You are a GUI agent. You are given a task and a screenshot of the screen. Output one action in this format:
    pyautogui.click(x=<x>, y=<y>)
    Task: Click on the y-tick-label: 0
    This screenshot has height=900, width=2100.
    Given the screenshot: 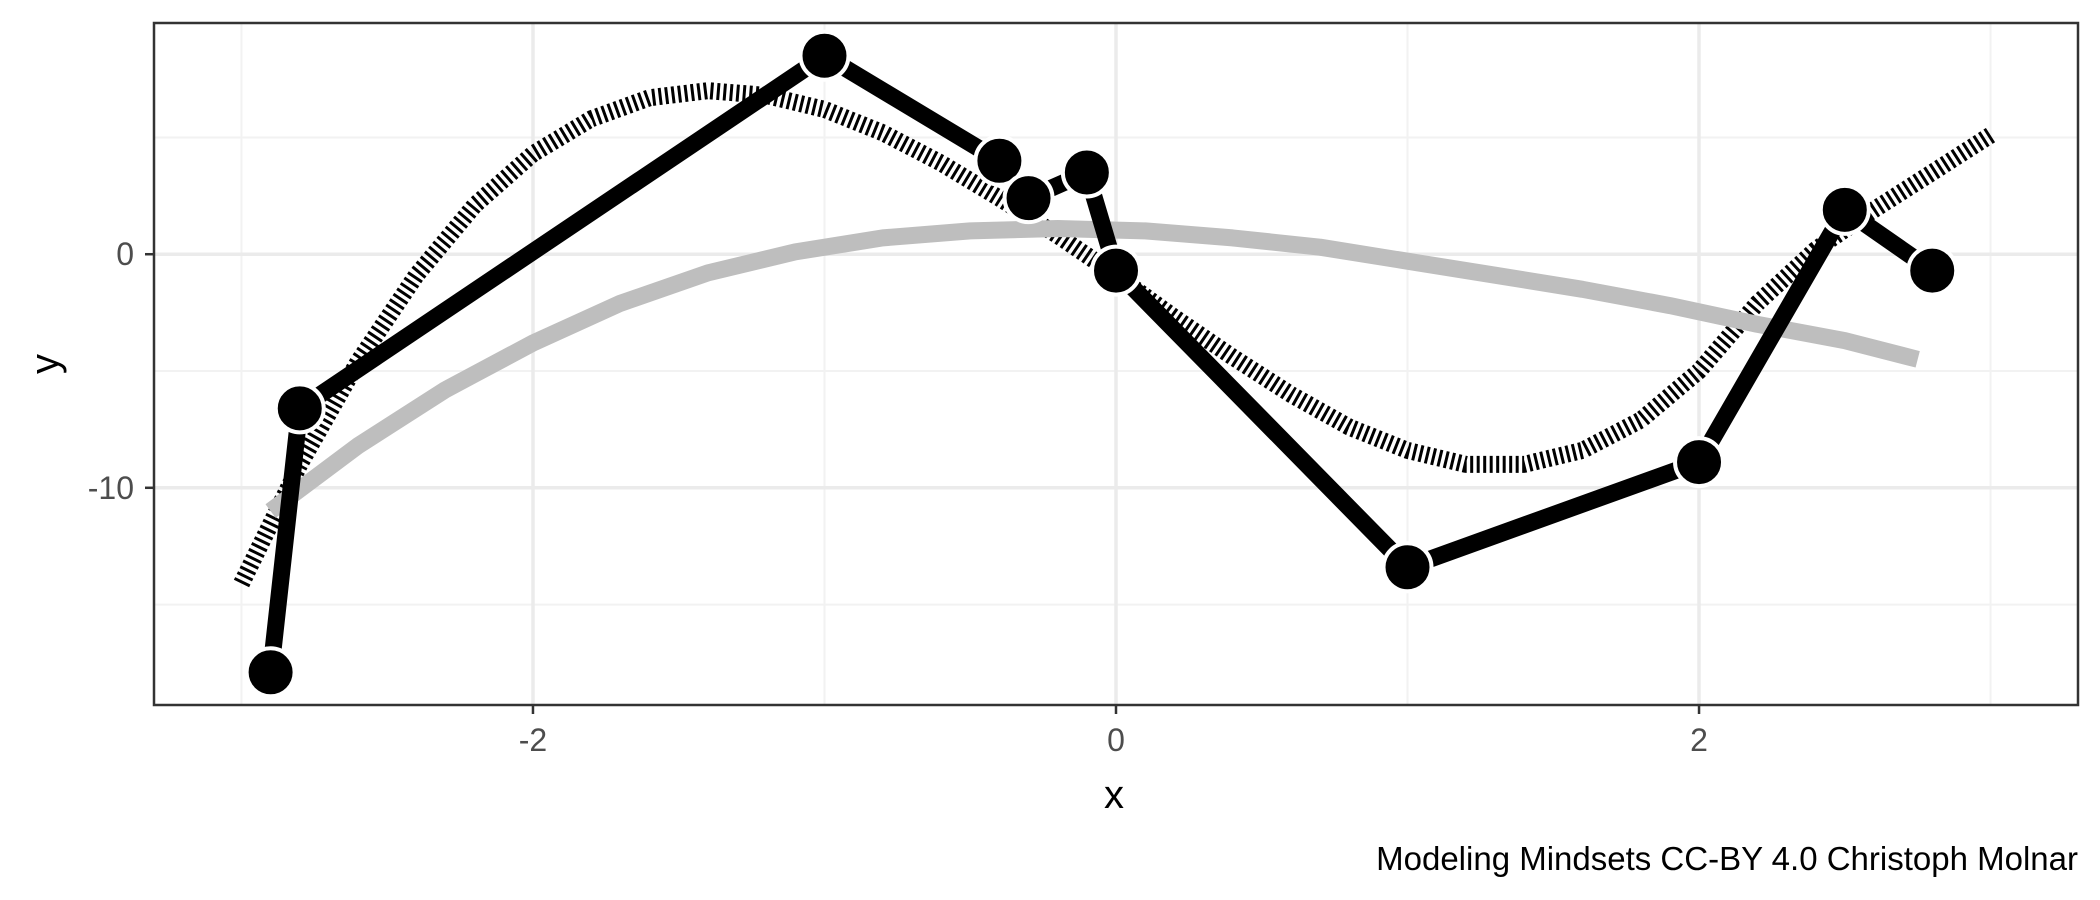 What is the action you would take?
    pyautogui.click(x=125, y=254)
    